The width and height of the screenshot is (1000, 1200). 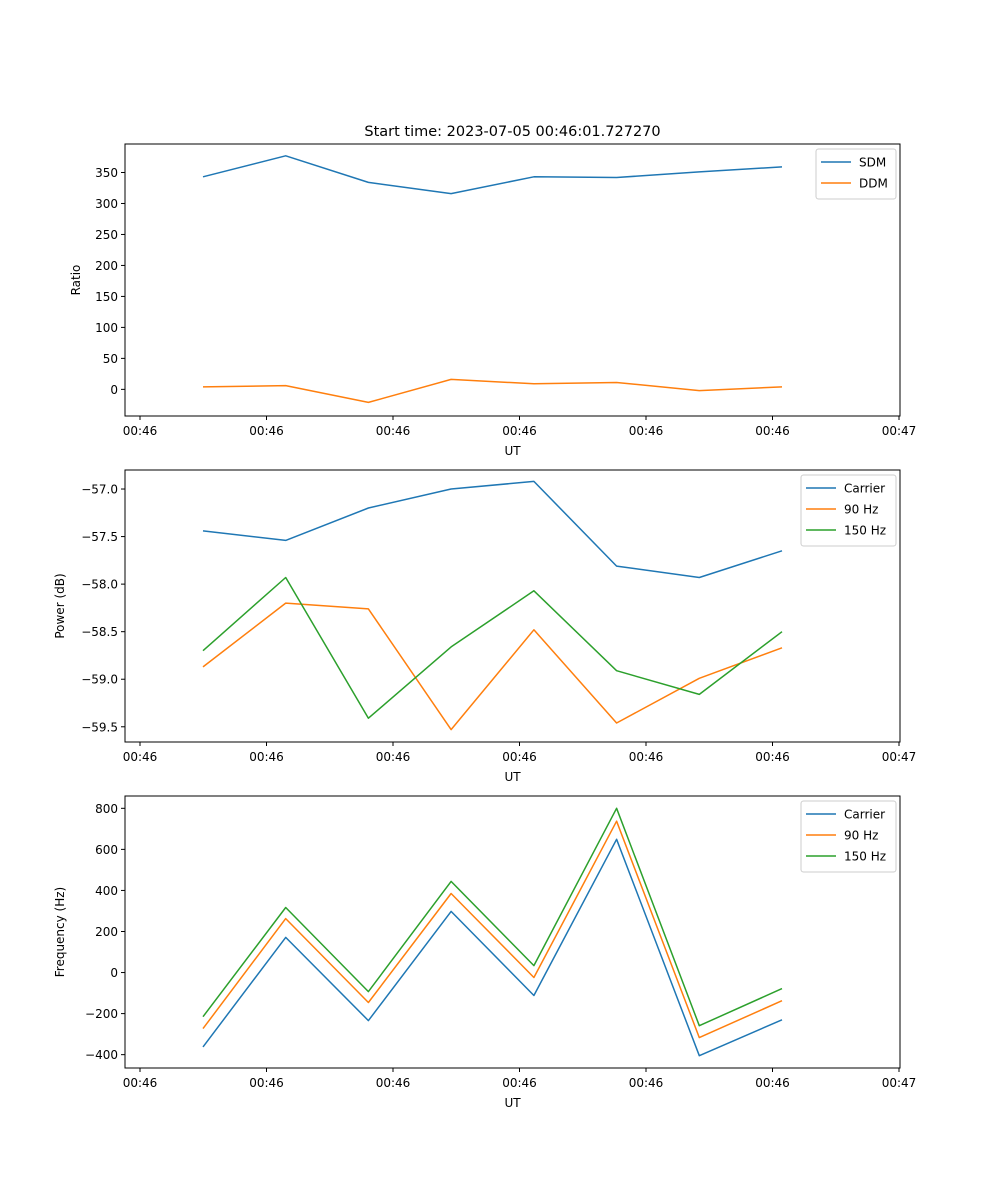 I want to click on y-axis-label: Power (dB), so click(x=60, y=605).